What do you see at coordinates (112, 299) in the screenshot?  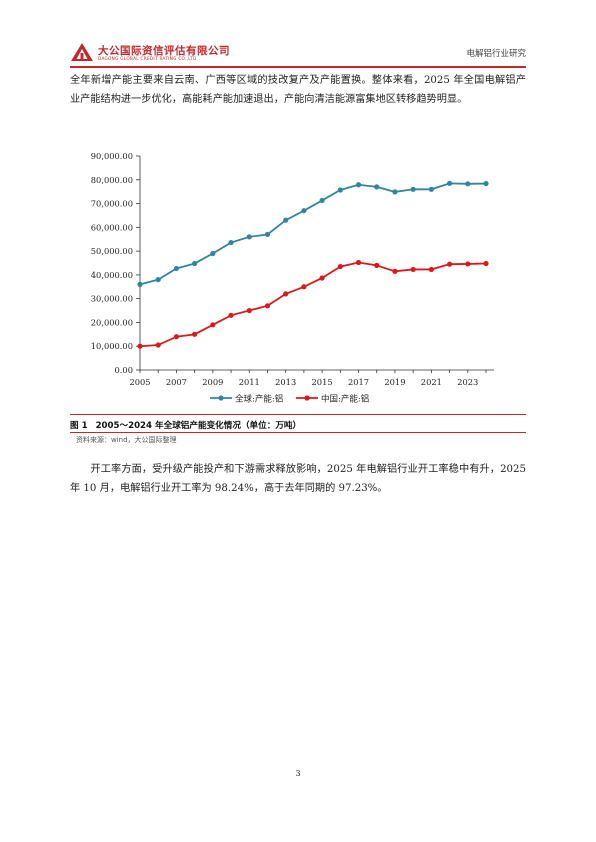 I see `y-axis-tick-label: 30,000.00` at bounding box center [112, 299].